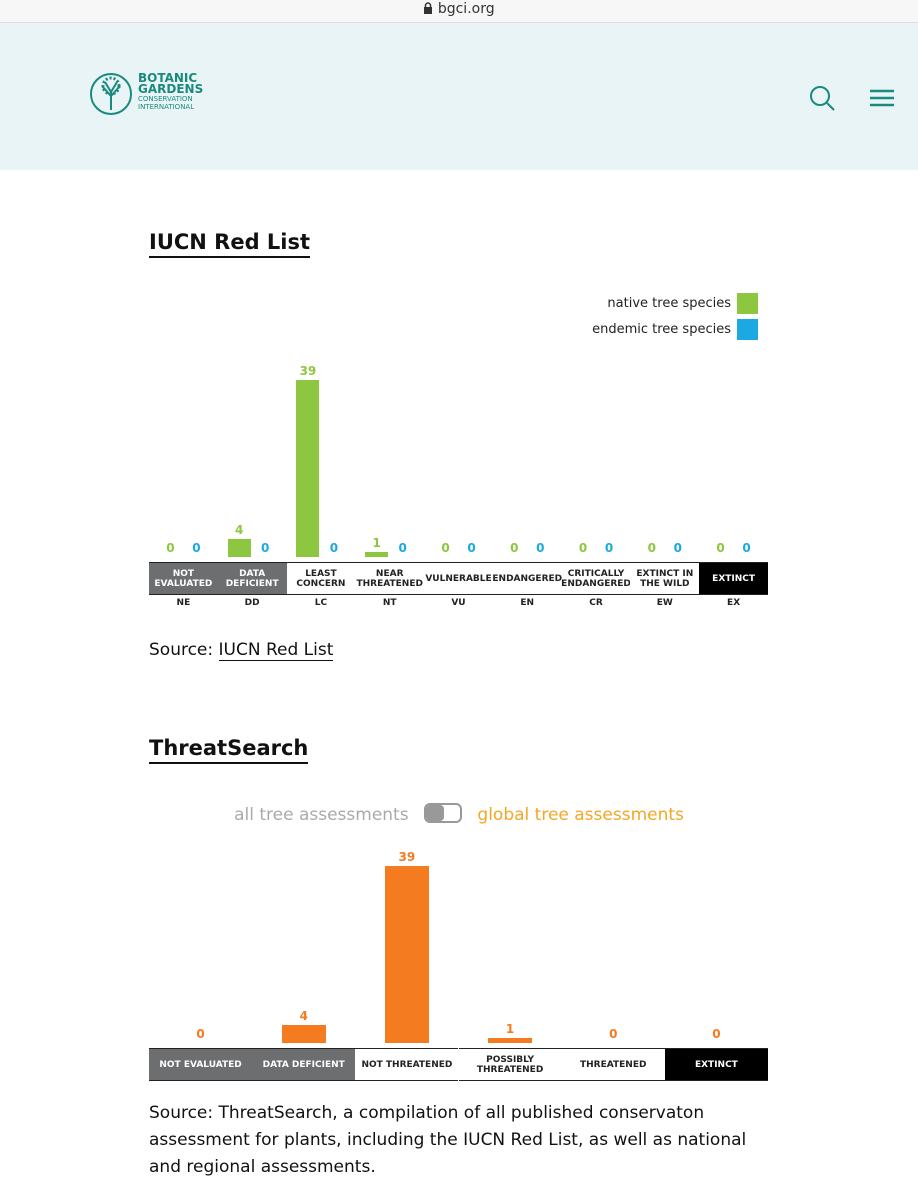 The height and width of the screenshot is (1200, 918). What do you see at coordinates (580, 815) in the screenshot?
I see `toggle-on-label: global tree assessments` at bounding box center [580, 815].